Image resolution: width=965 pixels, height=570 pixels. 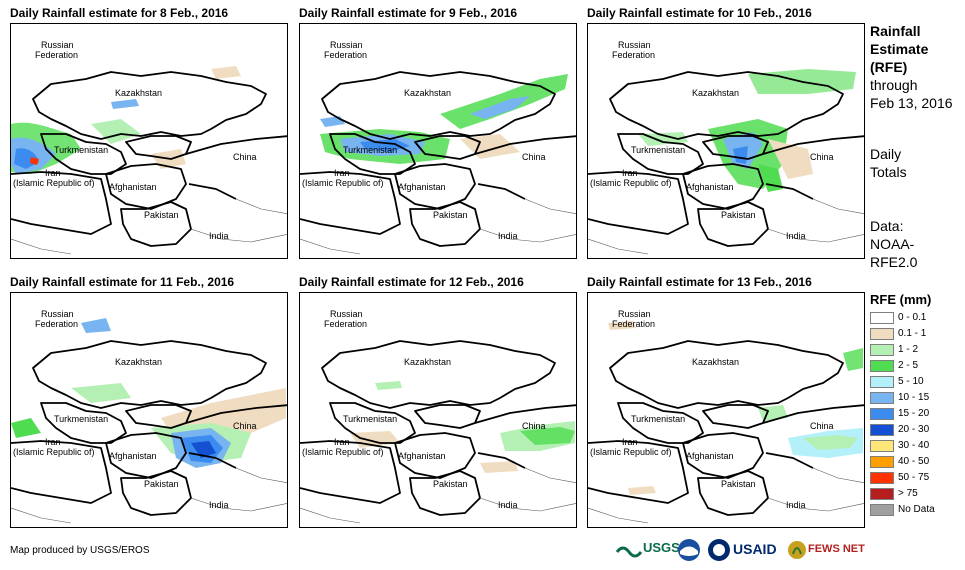 I want to click on usgs-logo-text: USGS, so click(x=661, y=547).